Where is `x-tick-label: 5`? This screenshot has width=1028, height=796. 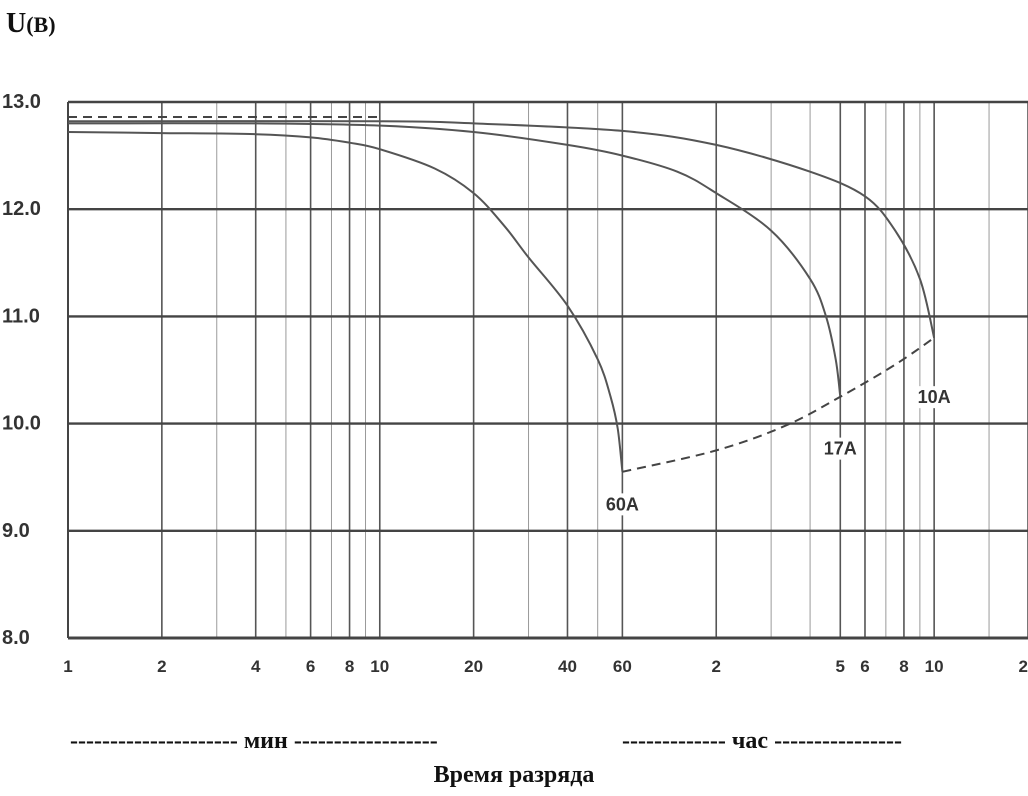
x-tick-label: 5 is located at coordinates (840, 666).